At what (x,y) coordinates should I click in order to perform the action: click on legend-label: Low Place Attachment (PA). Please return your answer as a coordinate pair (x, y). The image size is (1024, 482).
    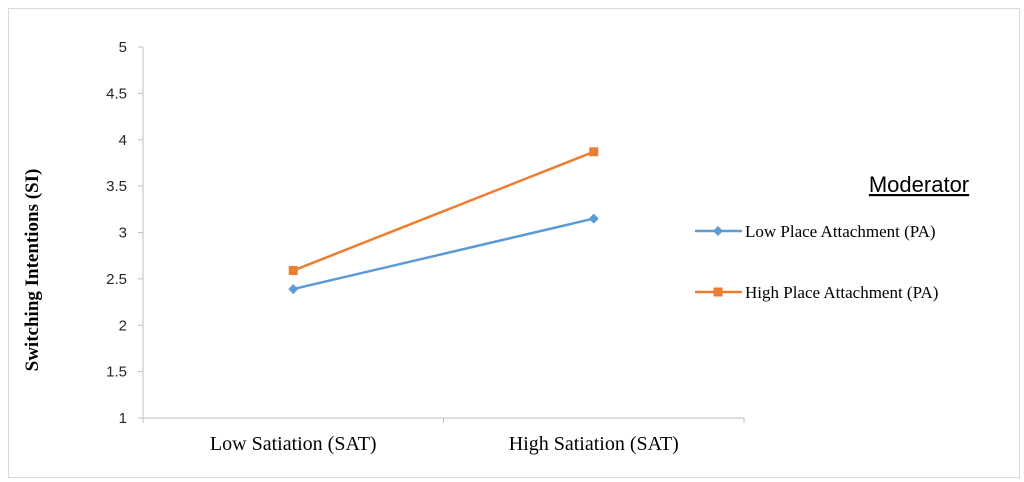
    Looking at the image, I should click on (840, 231).